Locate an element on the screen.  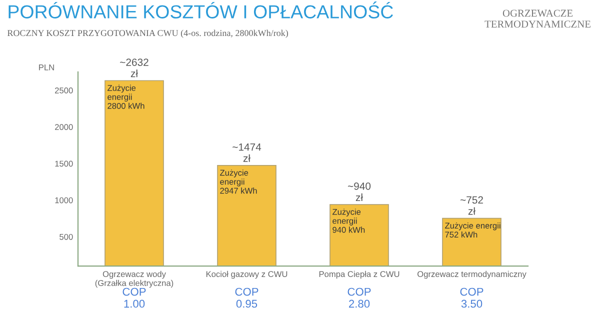
y-tick-label: 1500 is located at coordinates (64, 163).